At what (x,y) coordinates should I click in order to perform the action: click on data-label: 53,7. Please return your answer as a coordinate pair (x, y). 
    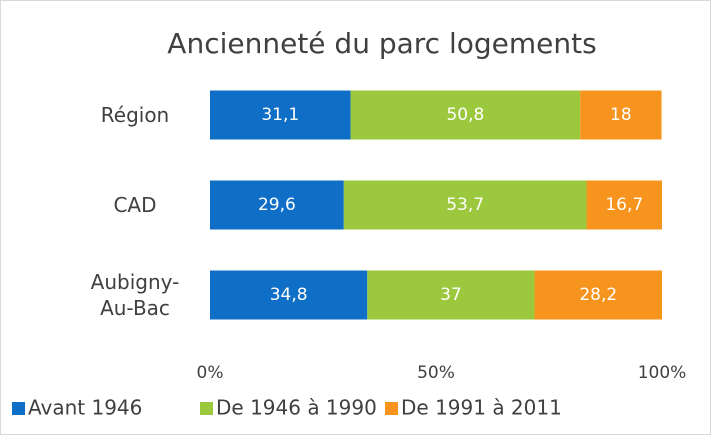
    Looking at the image, I should click on (465, 205).